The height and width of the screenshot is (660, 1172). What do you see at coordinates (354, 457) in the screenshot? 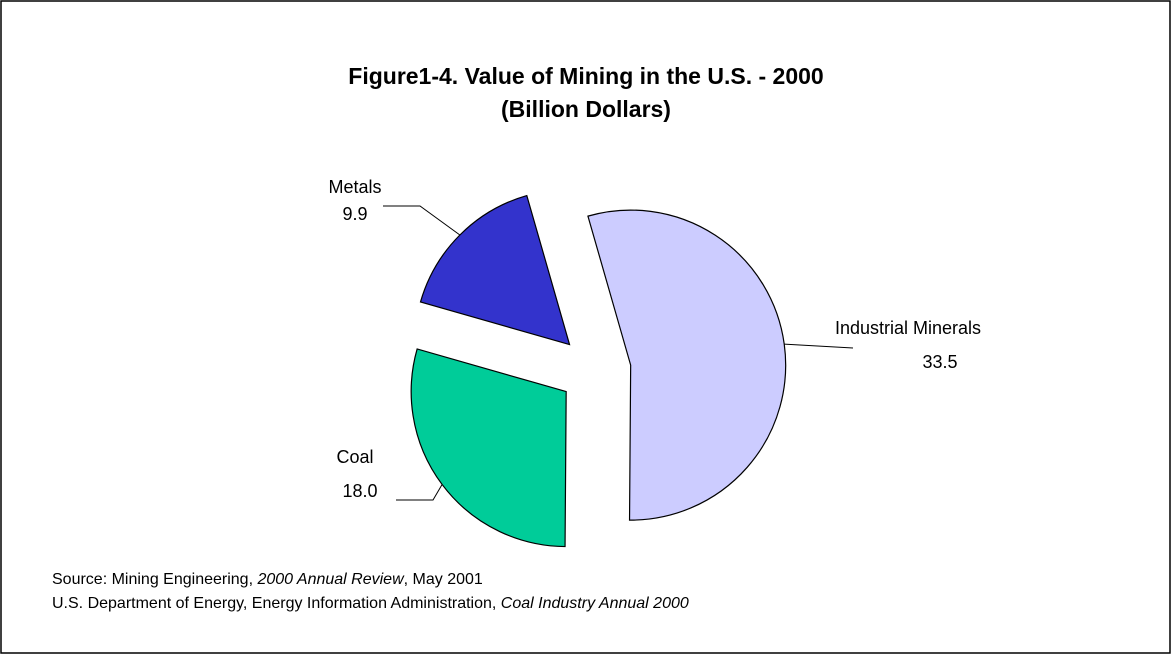
I see `slice-label: Coal` at bounding box center [354, 457].